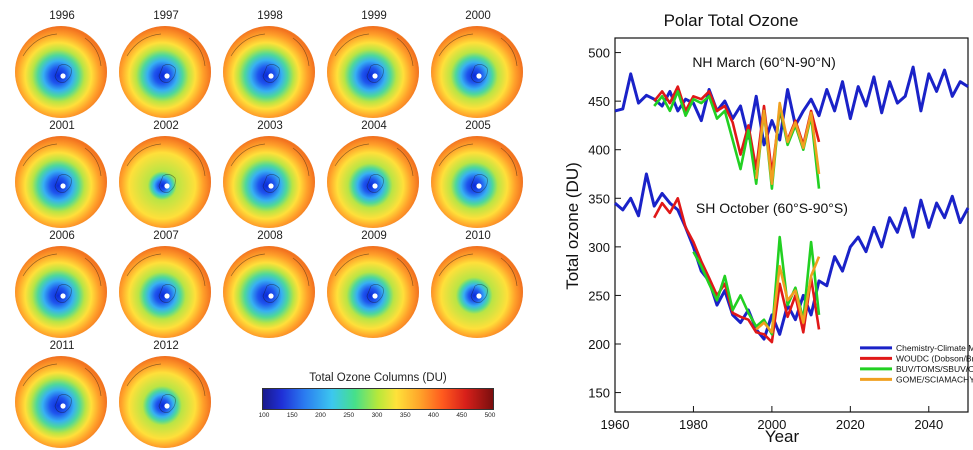 Image resolution: width=973 pixels, height=450 pixels. I want to click on colorbar-tick-label: 100, so click(264, 415).